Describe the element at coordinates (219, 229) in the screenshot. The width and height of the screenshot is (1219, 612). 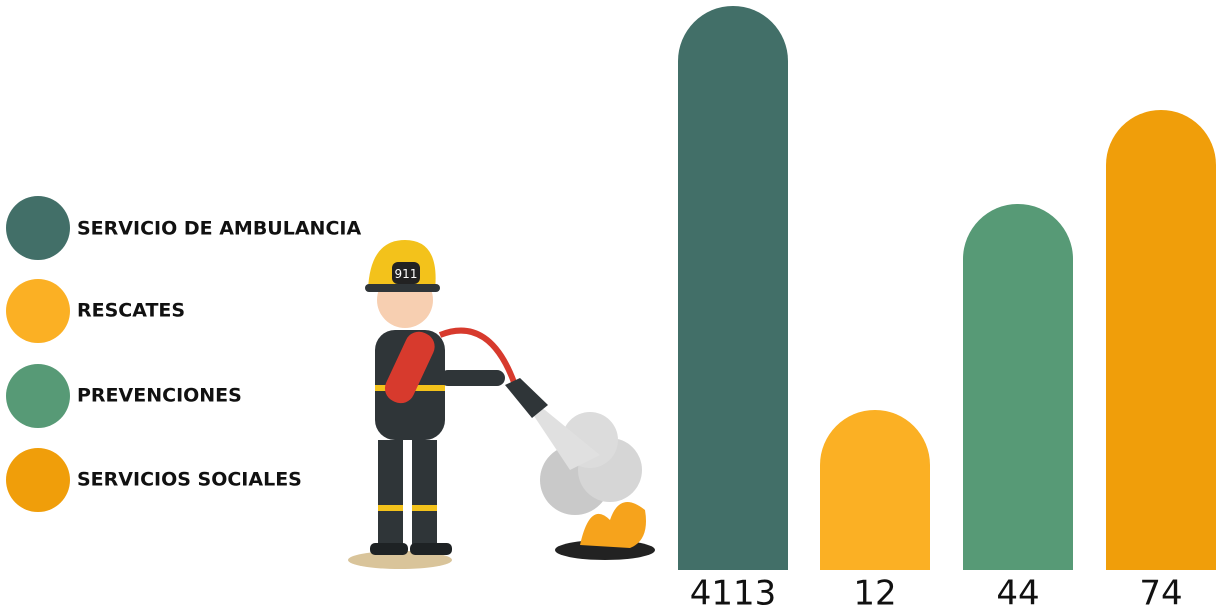
I see `legend-label: SERVICIO DE AMBULANCIA` at that location.